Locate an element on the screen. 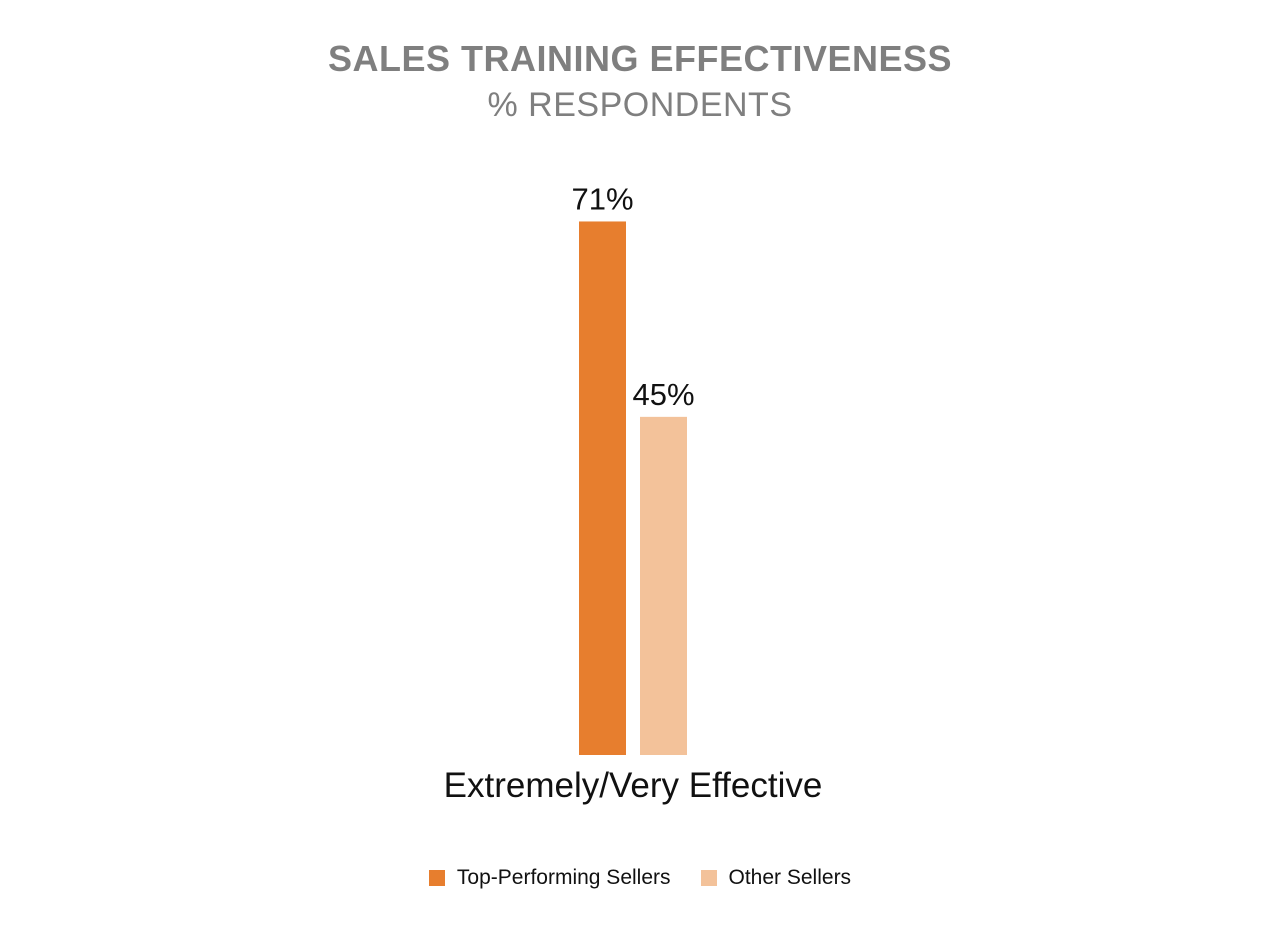  category-layer: Extremely/Very Effective is located at coordinates (633, 785).